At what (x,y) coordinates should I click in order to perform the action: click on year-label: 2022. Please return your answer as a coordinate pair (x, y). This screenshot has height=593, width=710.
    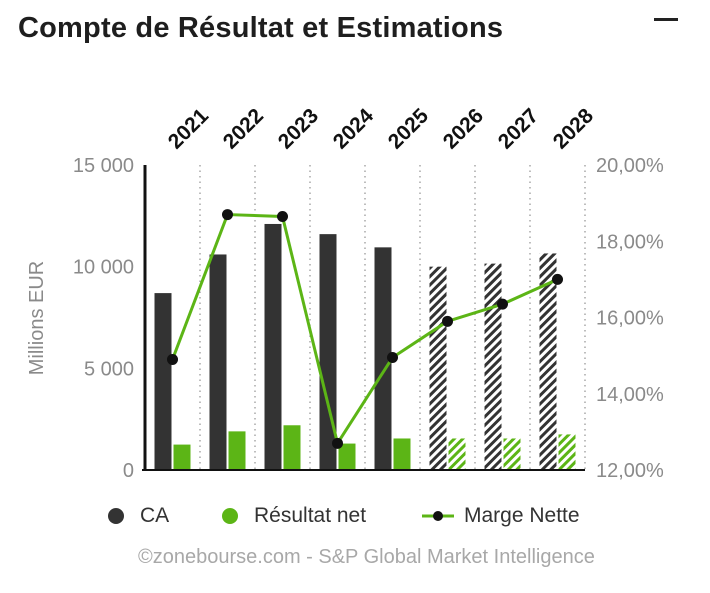
    Looking at the image, I should click on (243, 128).